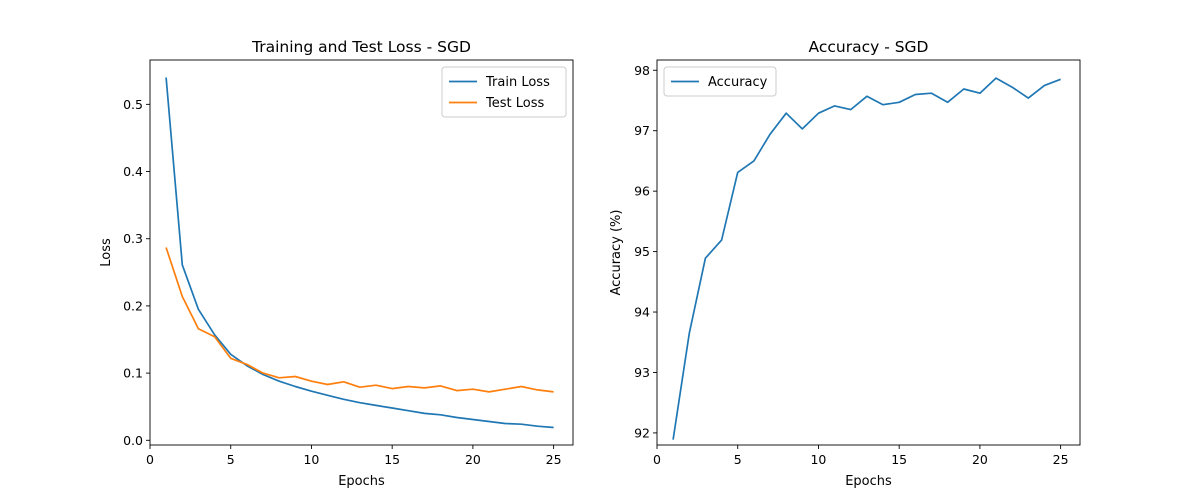  What do you see at coordinates (616, 253) in the screenshot?
I see `y-axis-label: Accuracy (%)` at bounding box center [616, 253].